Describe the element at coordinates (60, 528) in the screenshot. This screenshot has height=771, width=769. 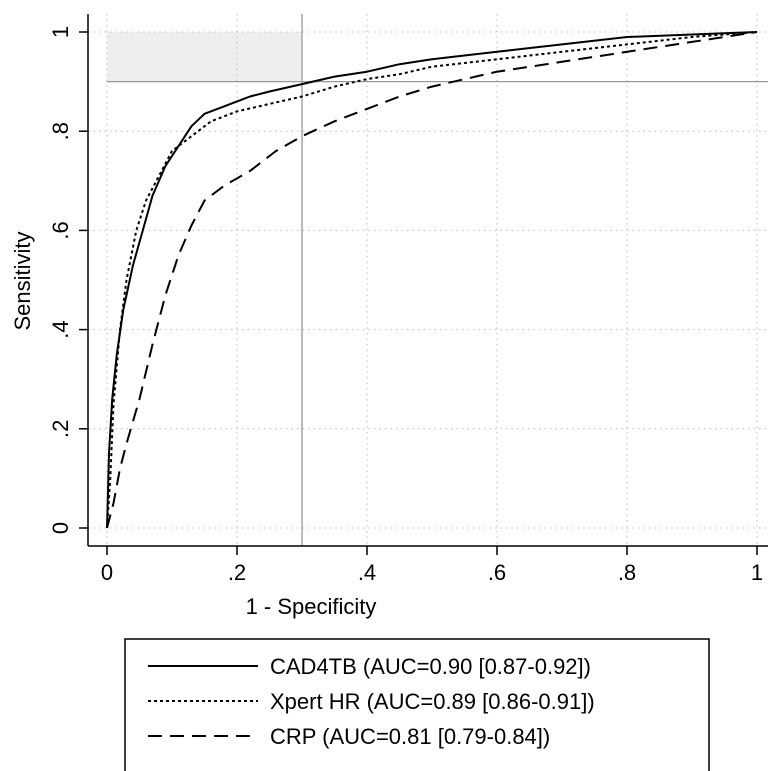
I see `y-tick-label: 0` at that location.